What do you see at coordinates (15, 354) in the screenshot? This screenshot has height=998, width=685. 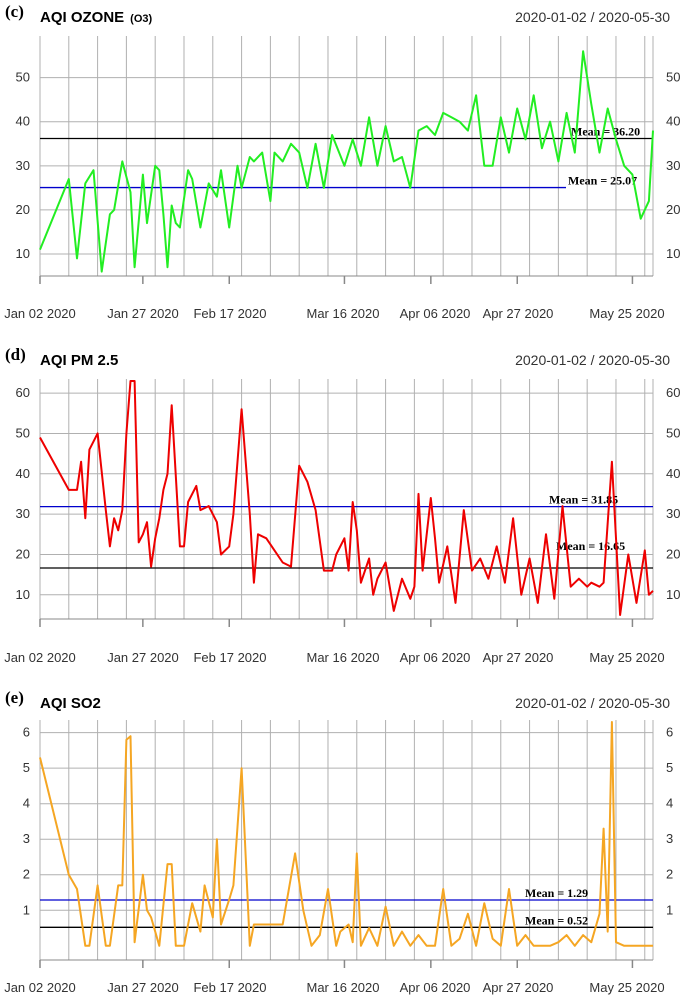 I see `panel-letter: (d)` at bounding box center [15, 354].